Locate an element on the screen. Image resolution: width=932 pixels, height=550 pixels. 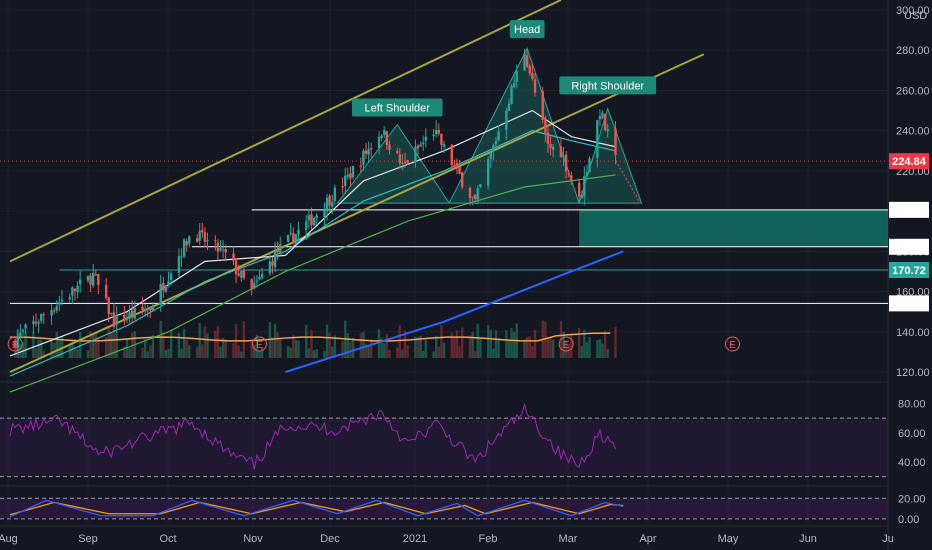
price-tag-bg is located at coordinates (909, 246).